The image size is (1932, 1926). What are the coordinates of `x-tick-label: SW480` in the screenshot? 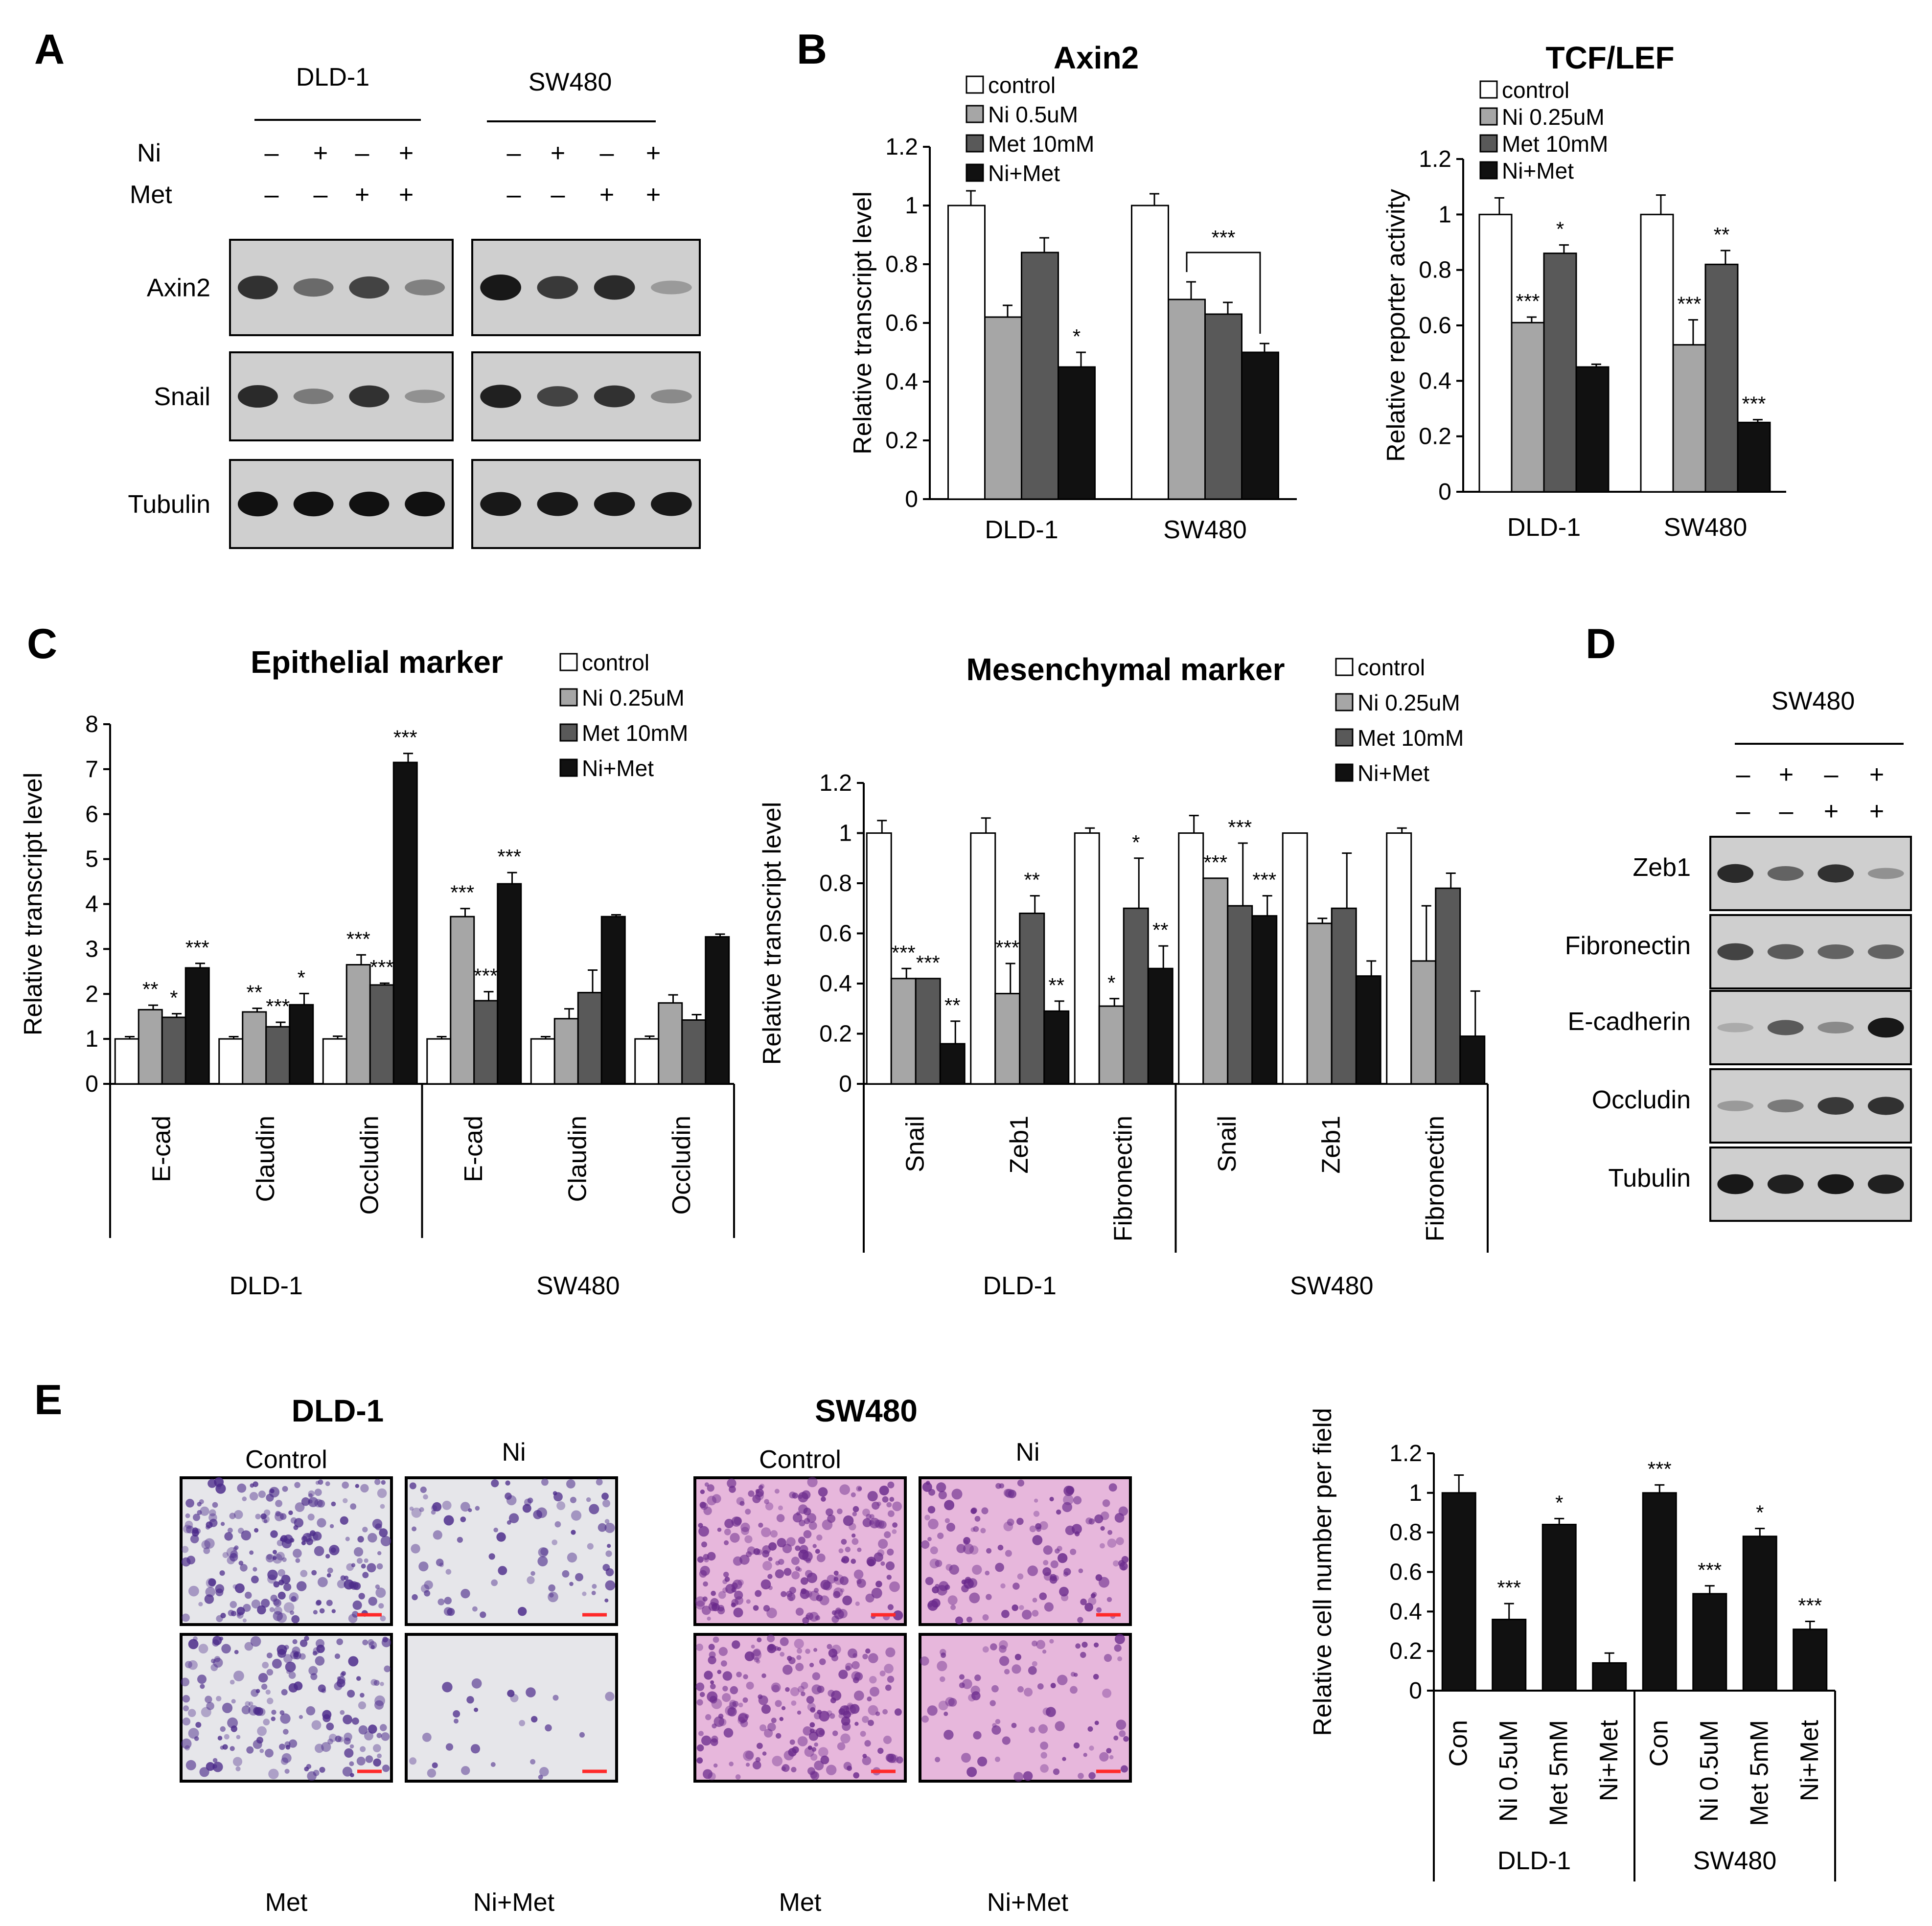 It's located at (1205, 530).